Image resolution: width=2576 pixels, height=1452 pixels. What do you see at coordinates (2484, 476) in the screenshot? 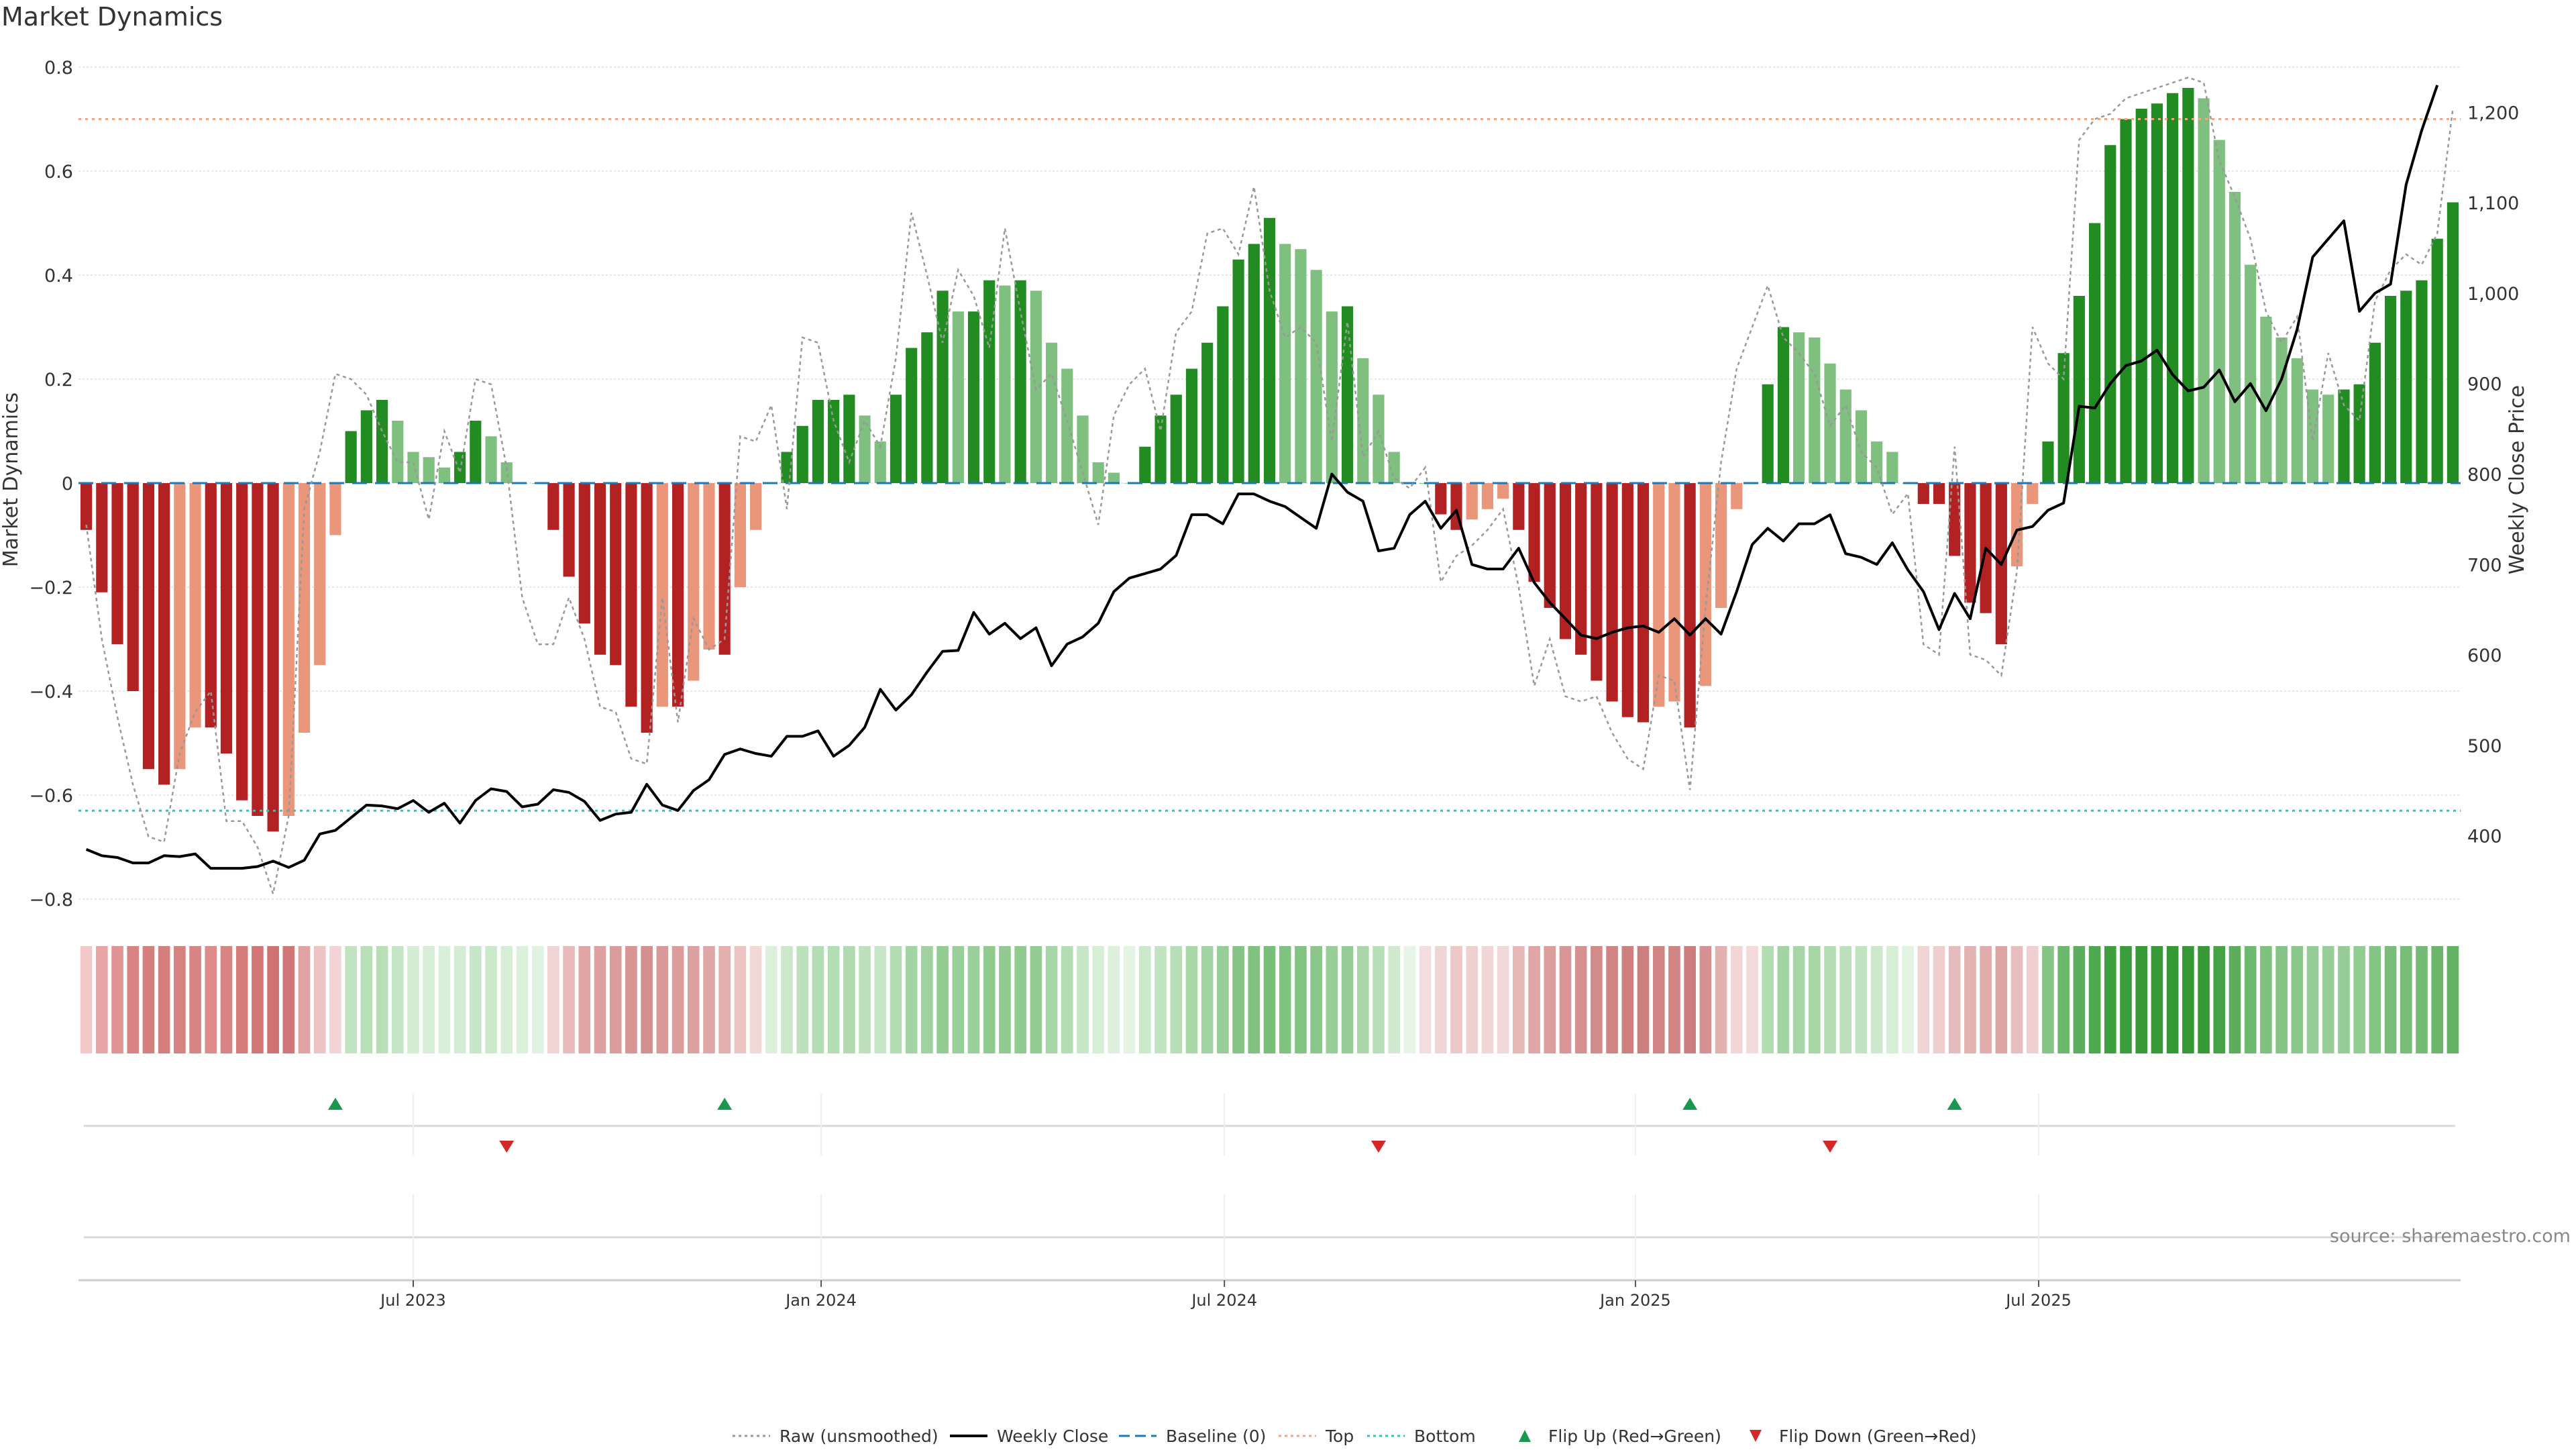
I see `right-tick-label: 800` at bounding box center [2484, 476].